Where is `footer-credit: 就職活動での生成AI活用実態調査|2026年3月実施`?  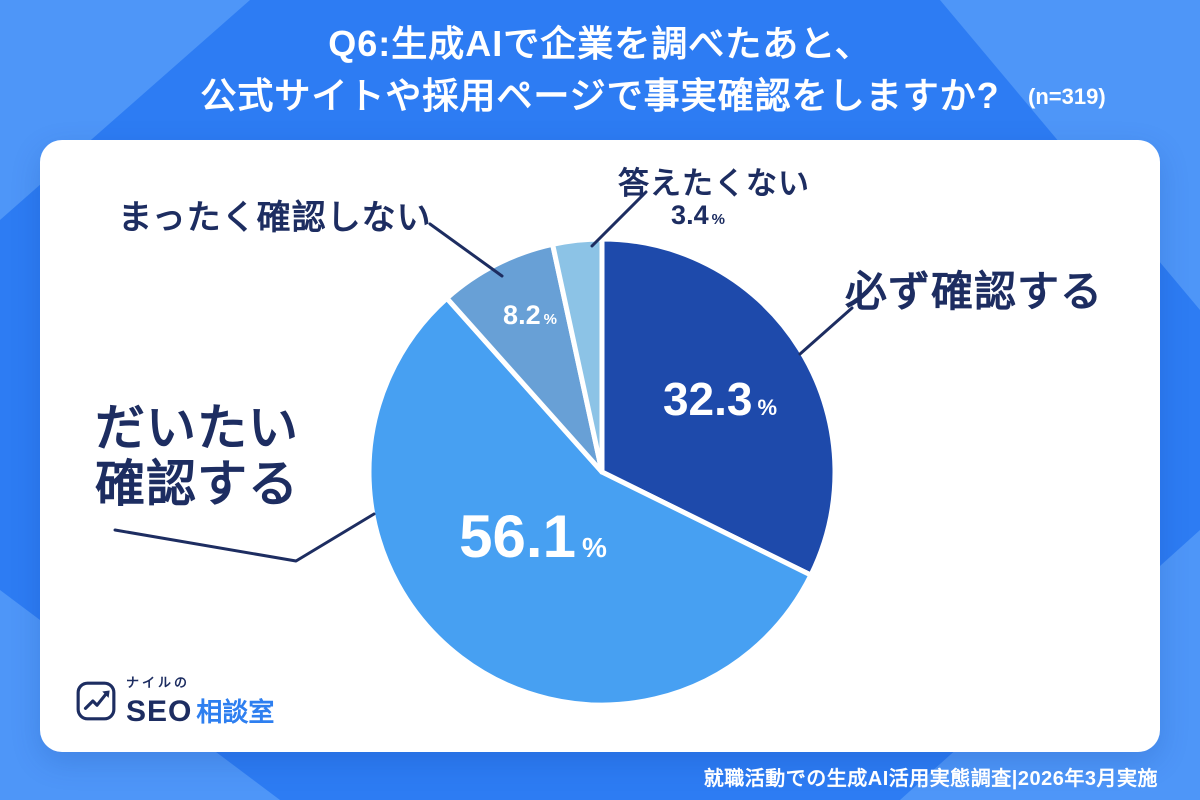
footer-credit: 就職活動での生成AI活用実態調査|2026年3月実施 is located at coordinates (930, 779).